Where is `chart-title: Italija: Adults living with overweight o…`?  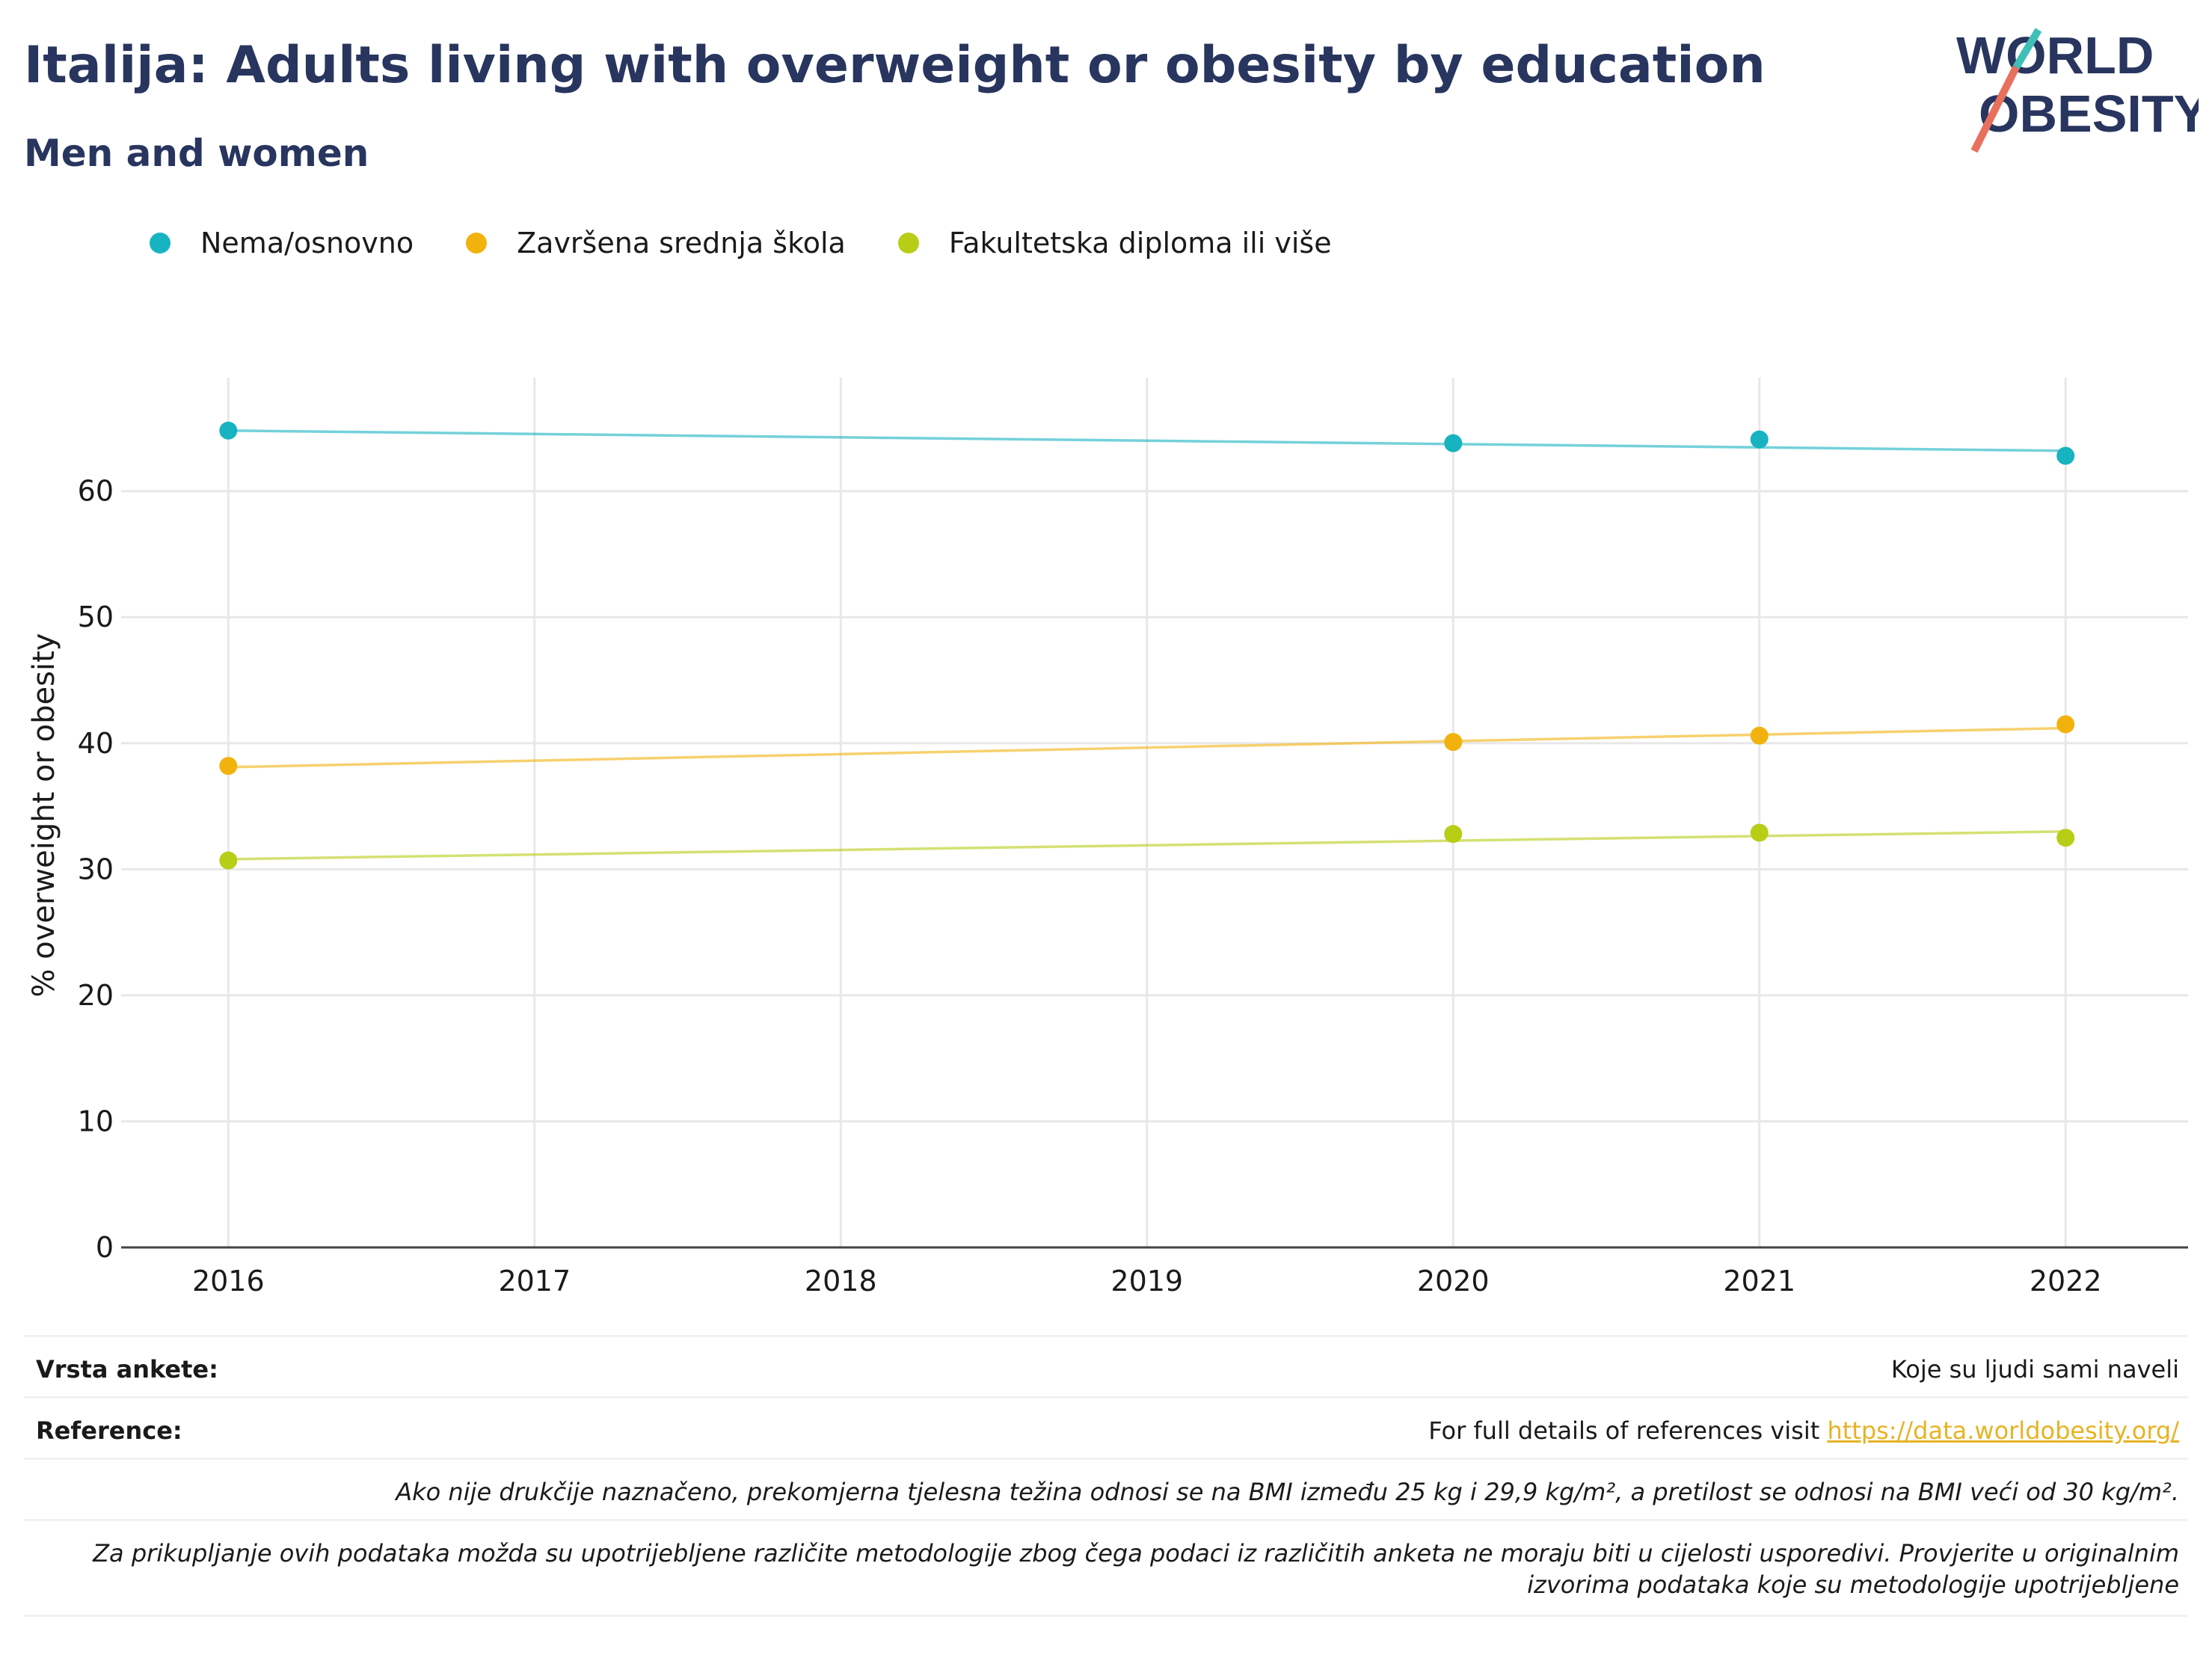
chart-title: Italija: Adults living with overweight o… is located at coordinates (895, 65).